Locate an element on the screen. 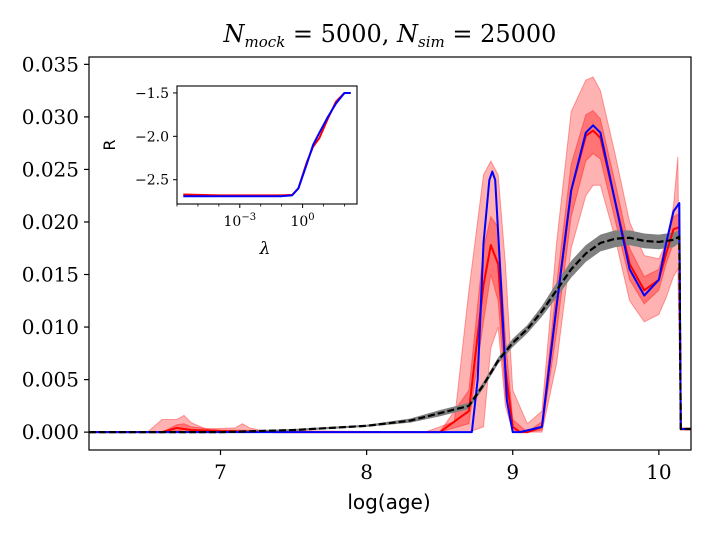  inset-x-tick-label: 10⁻³ is located at coordinates (240, 221).